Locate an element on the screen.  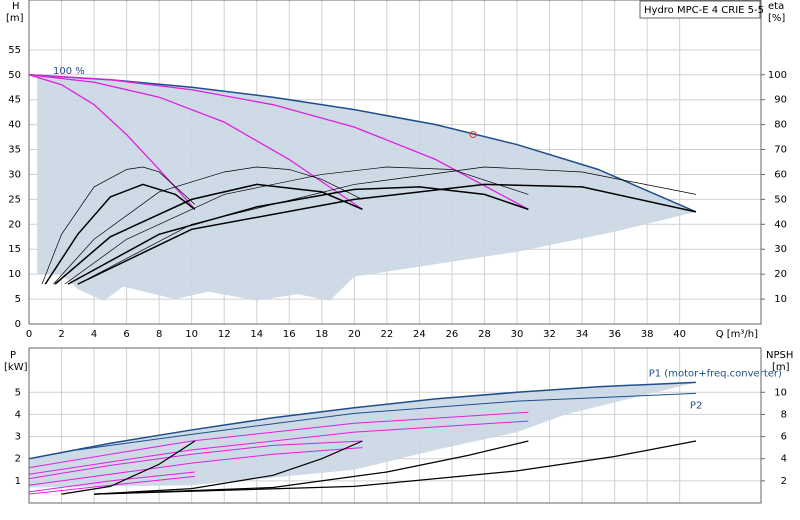
y2-tick-label: 20 is located at coordinates (780, 274).